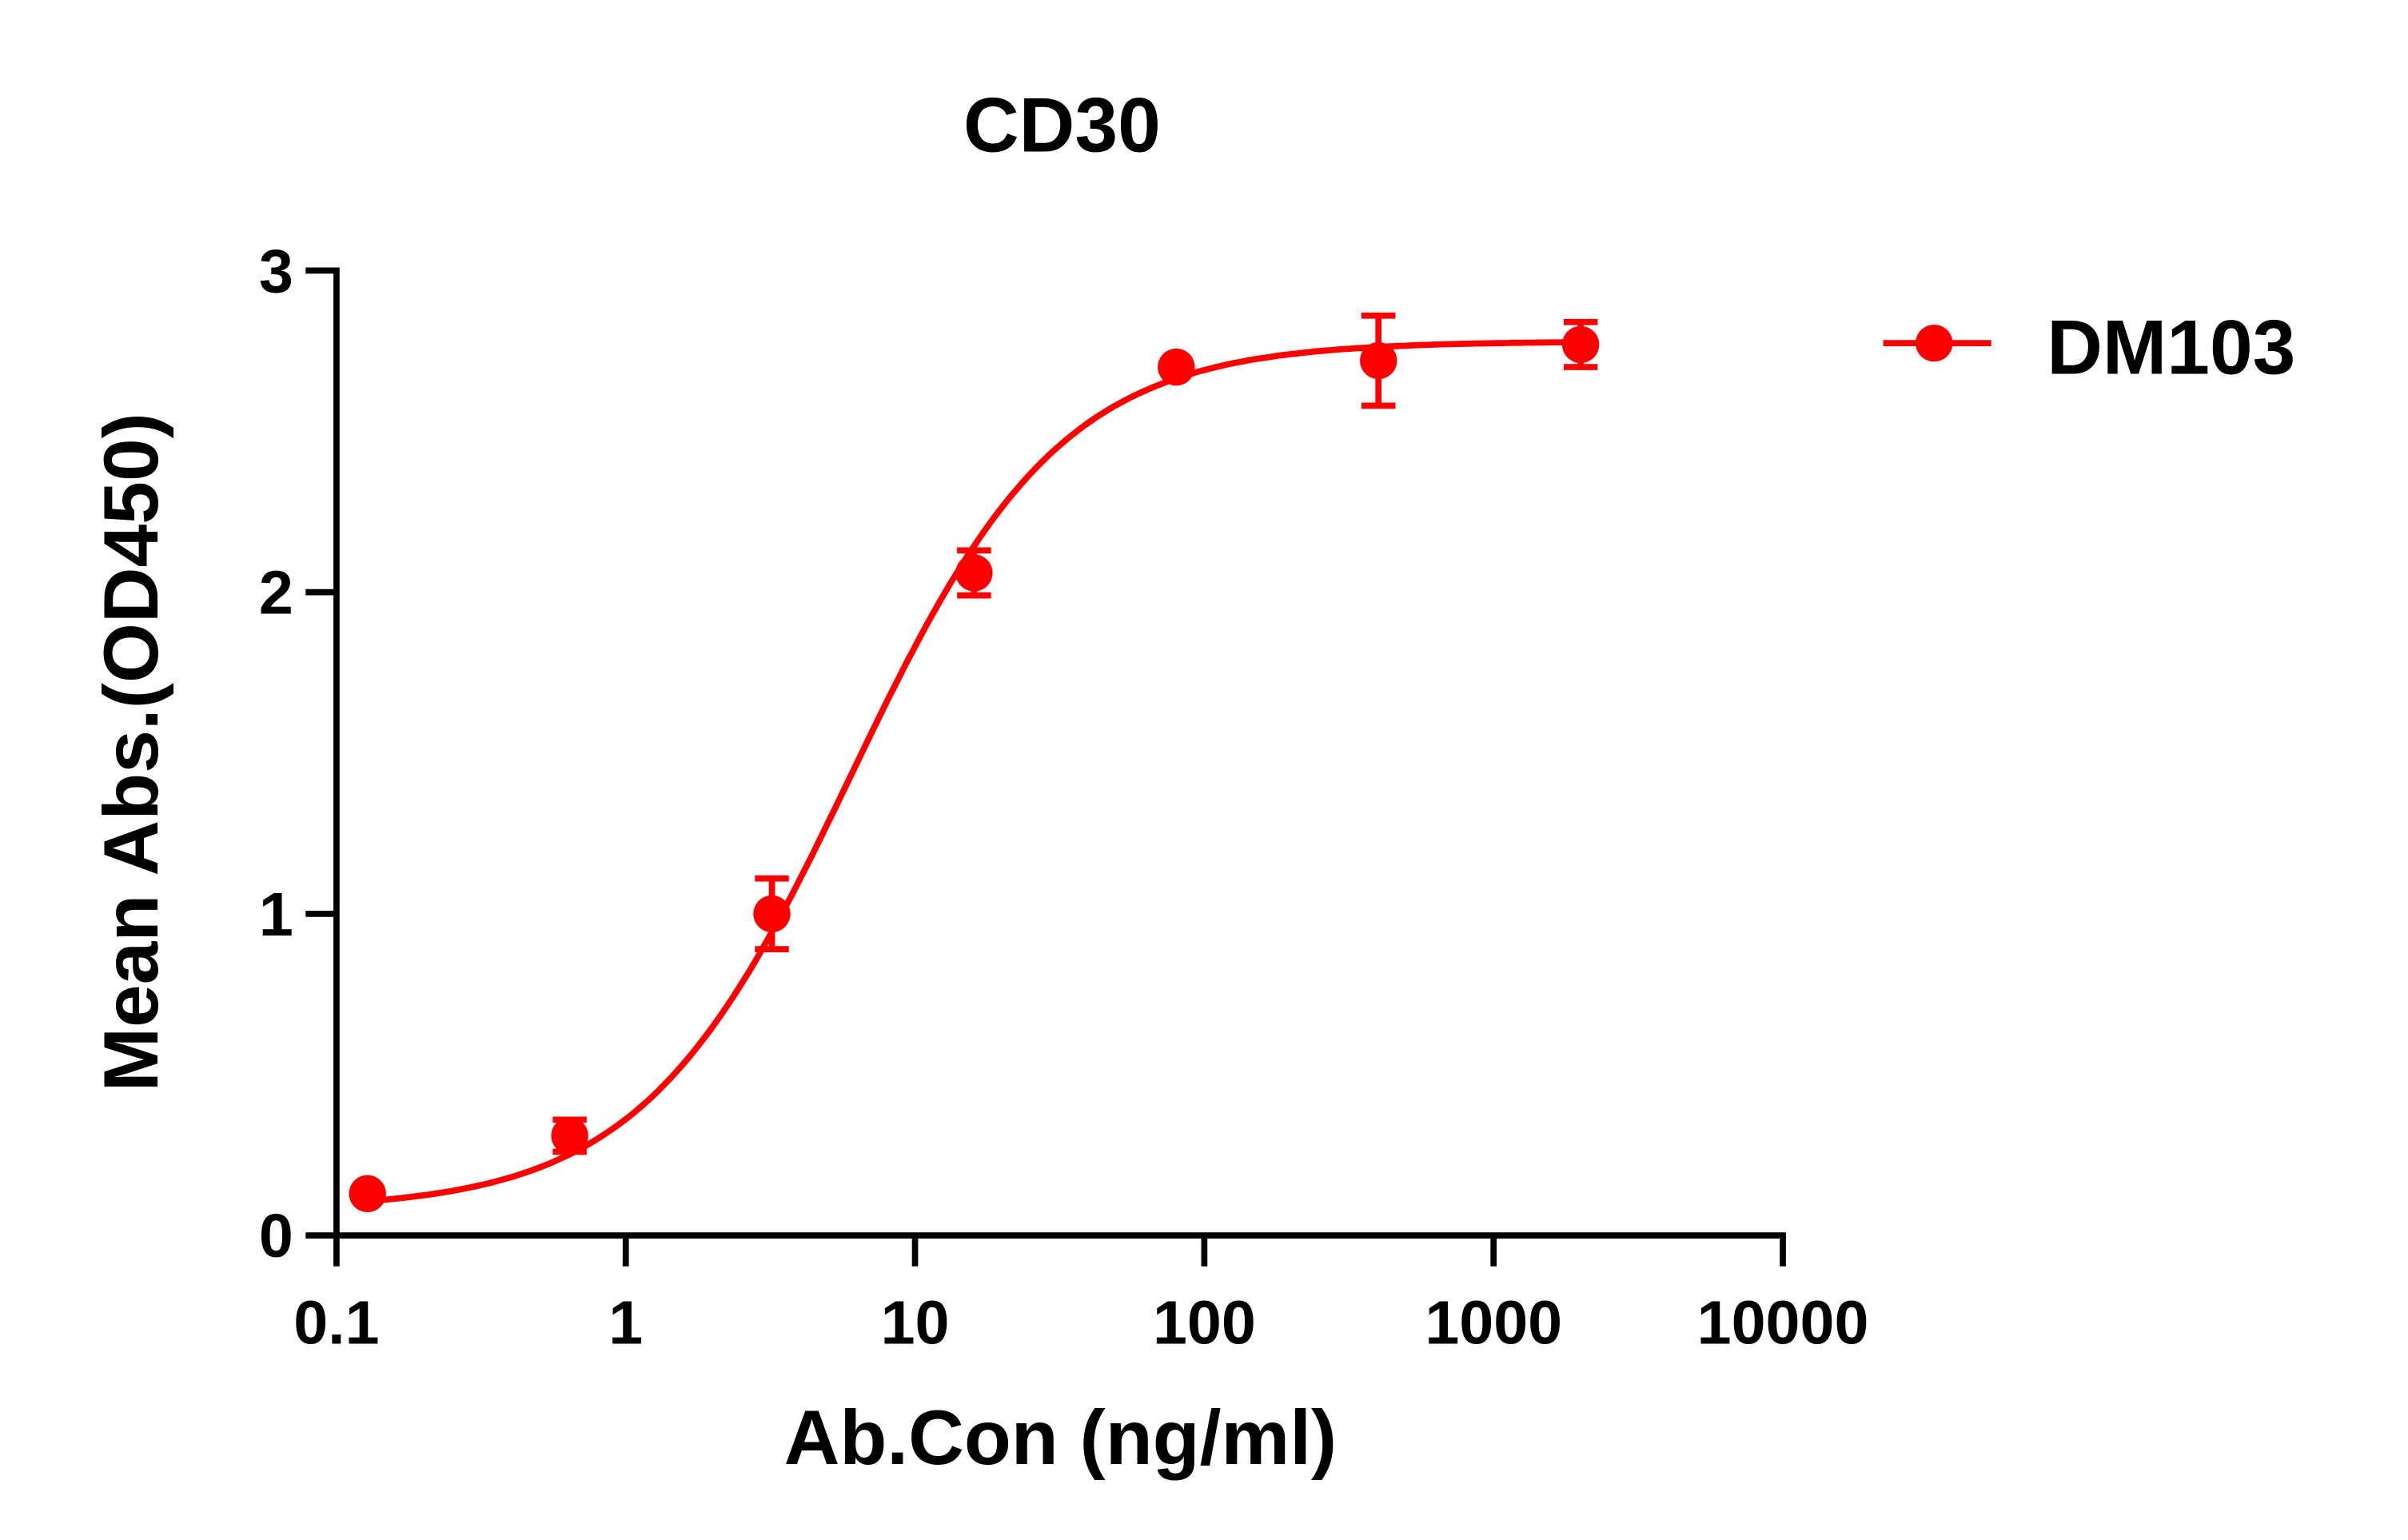  Describe the element at coordinates (1934, 343) in the screenshot. I see `legend-marker` at that location.